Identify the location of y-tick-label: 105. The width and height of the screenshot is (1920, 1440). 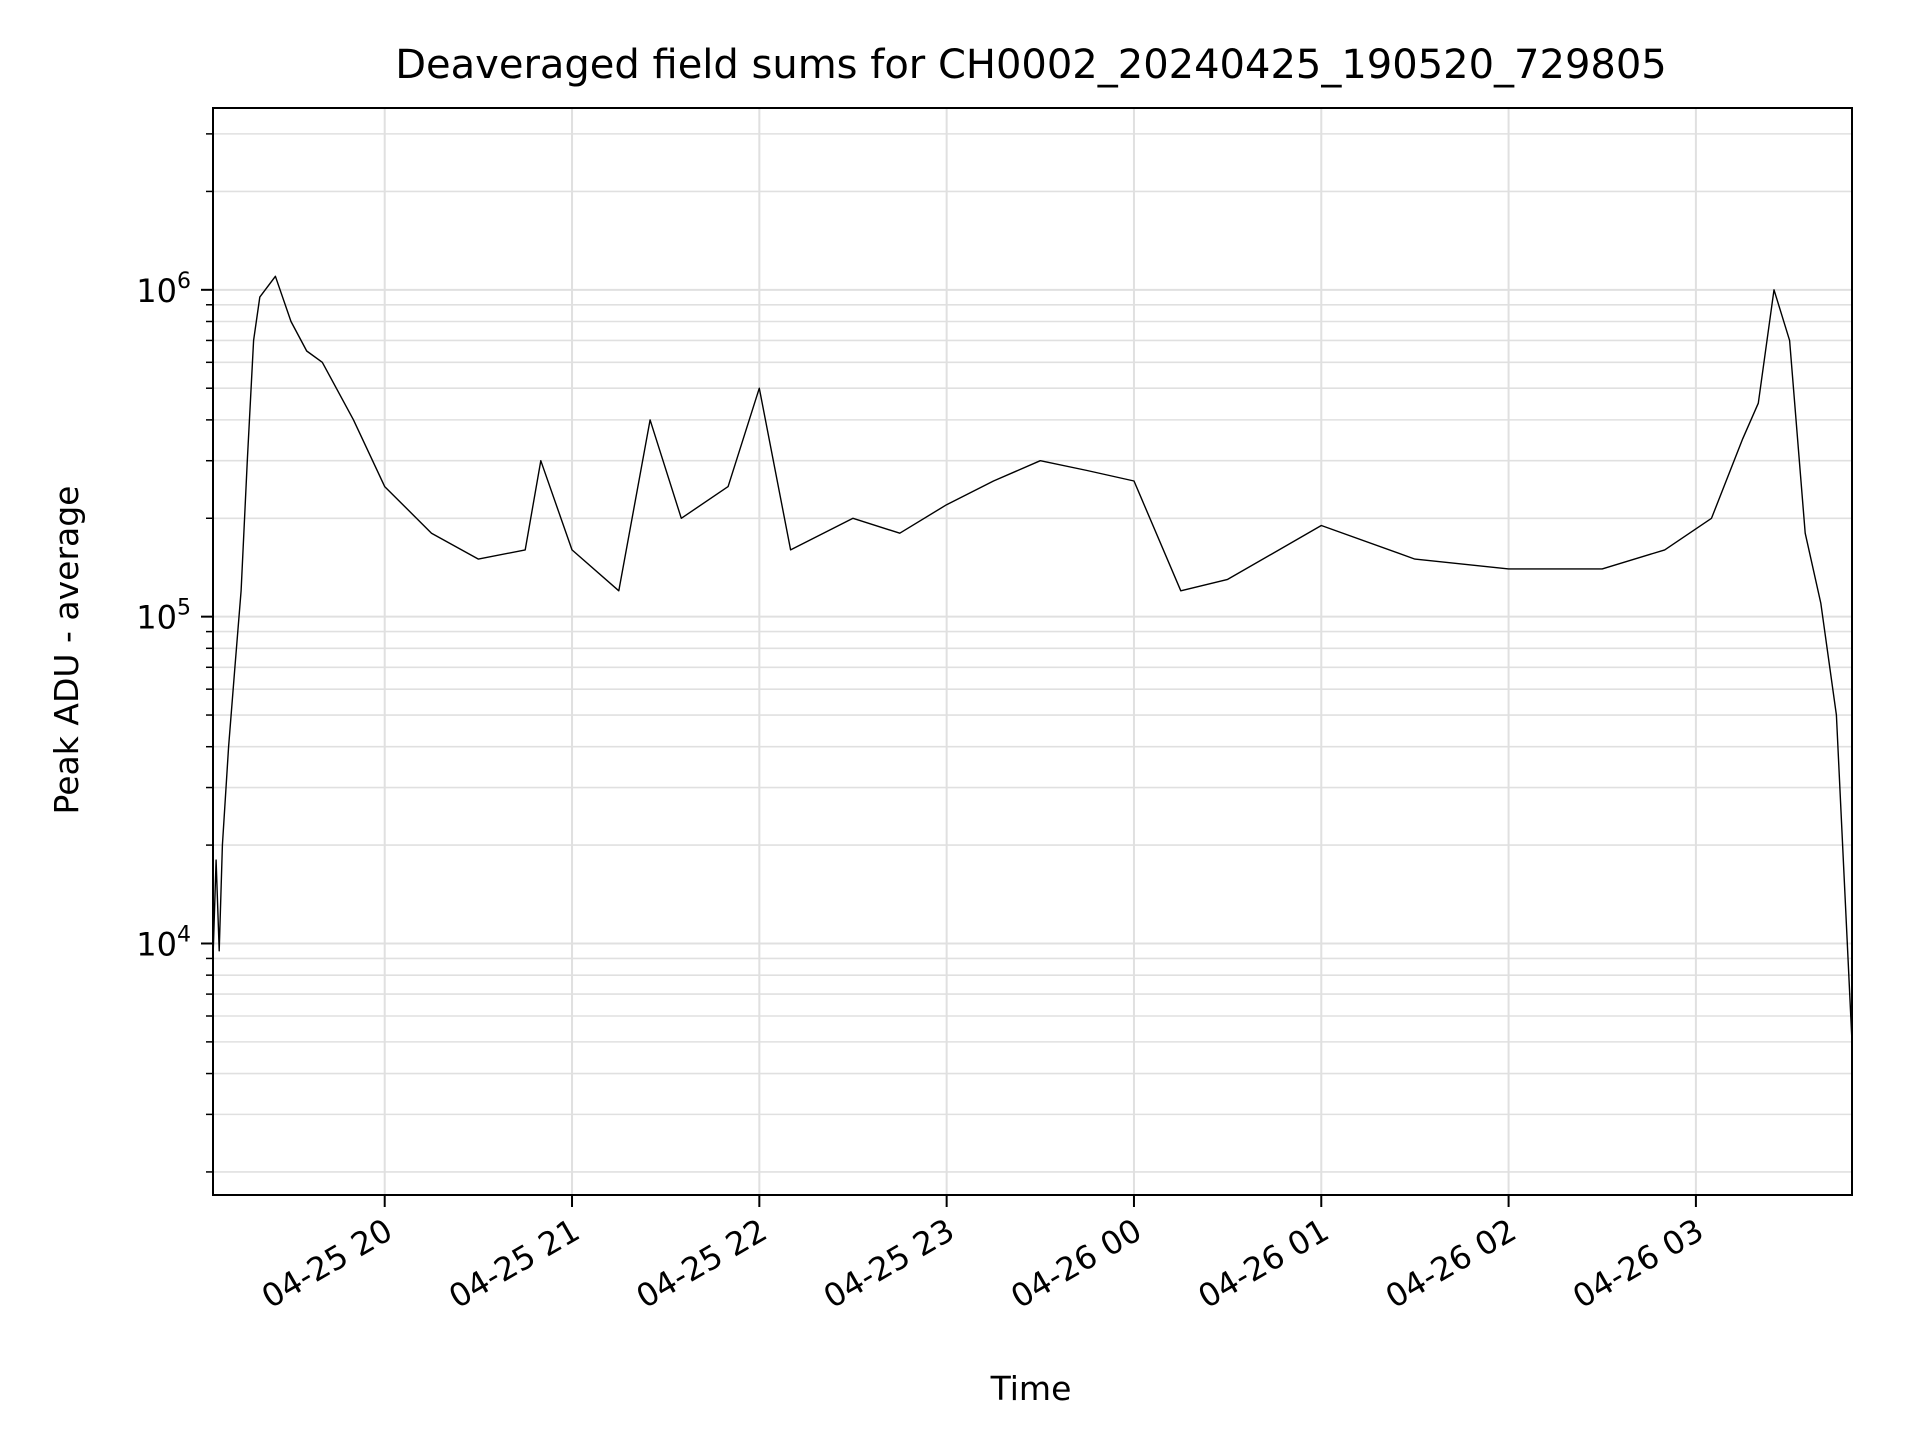
(163, 616).